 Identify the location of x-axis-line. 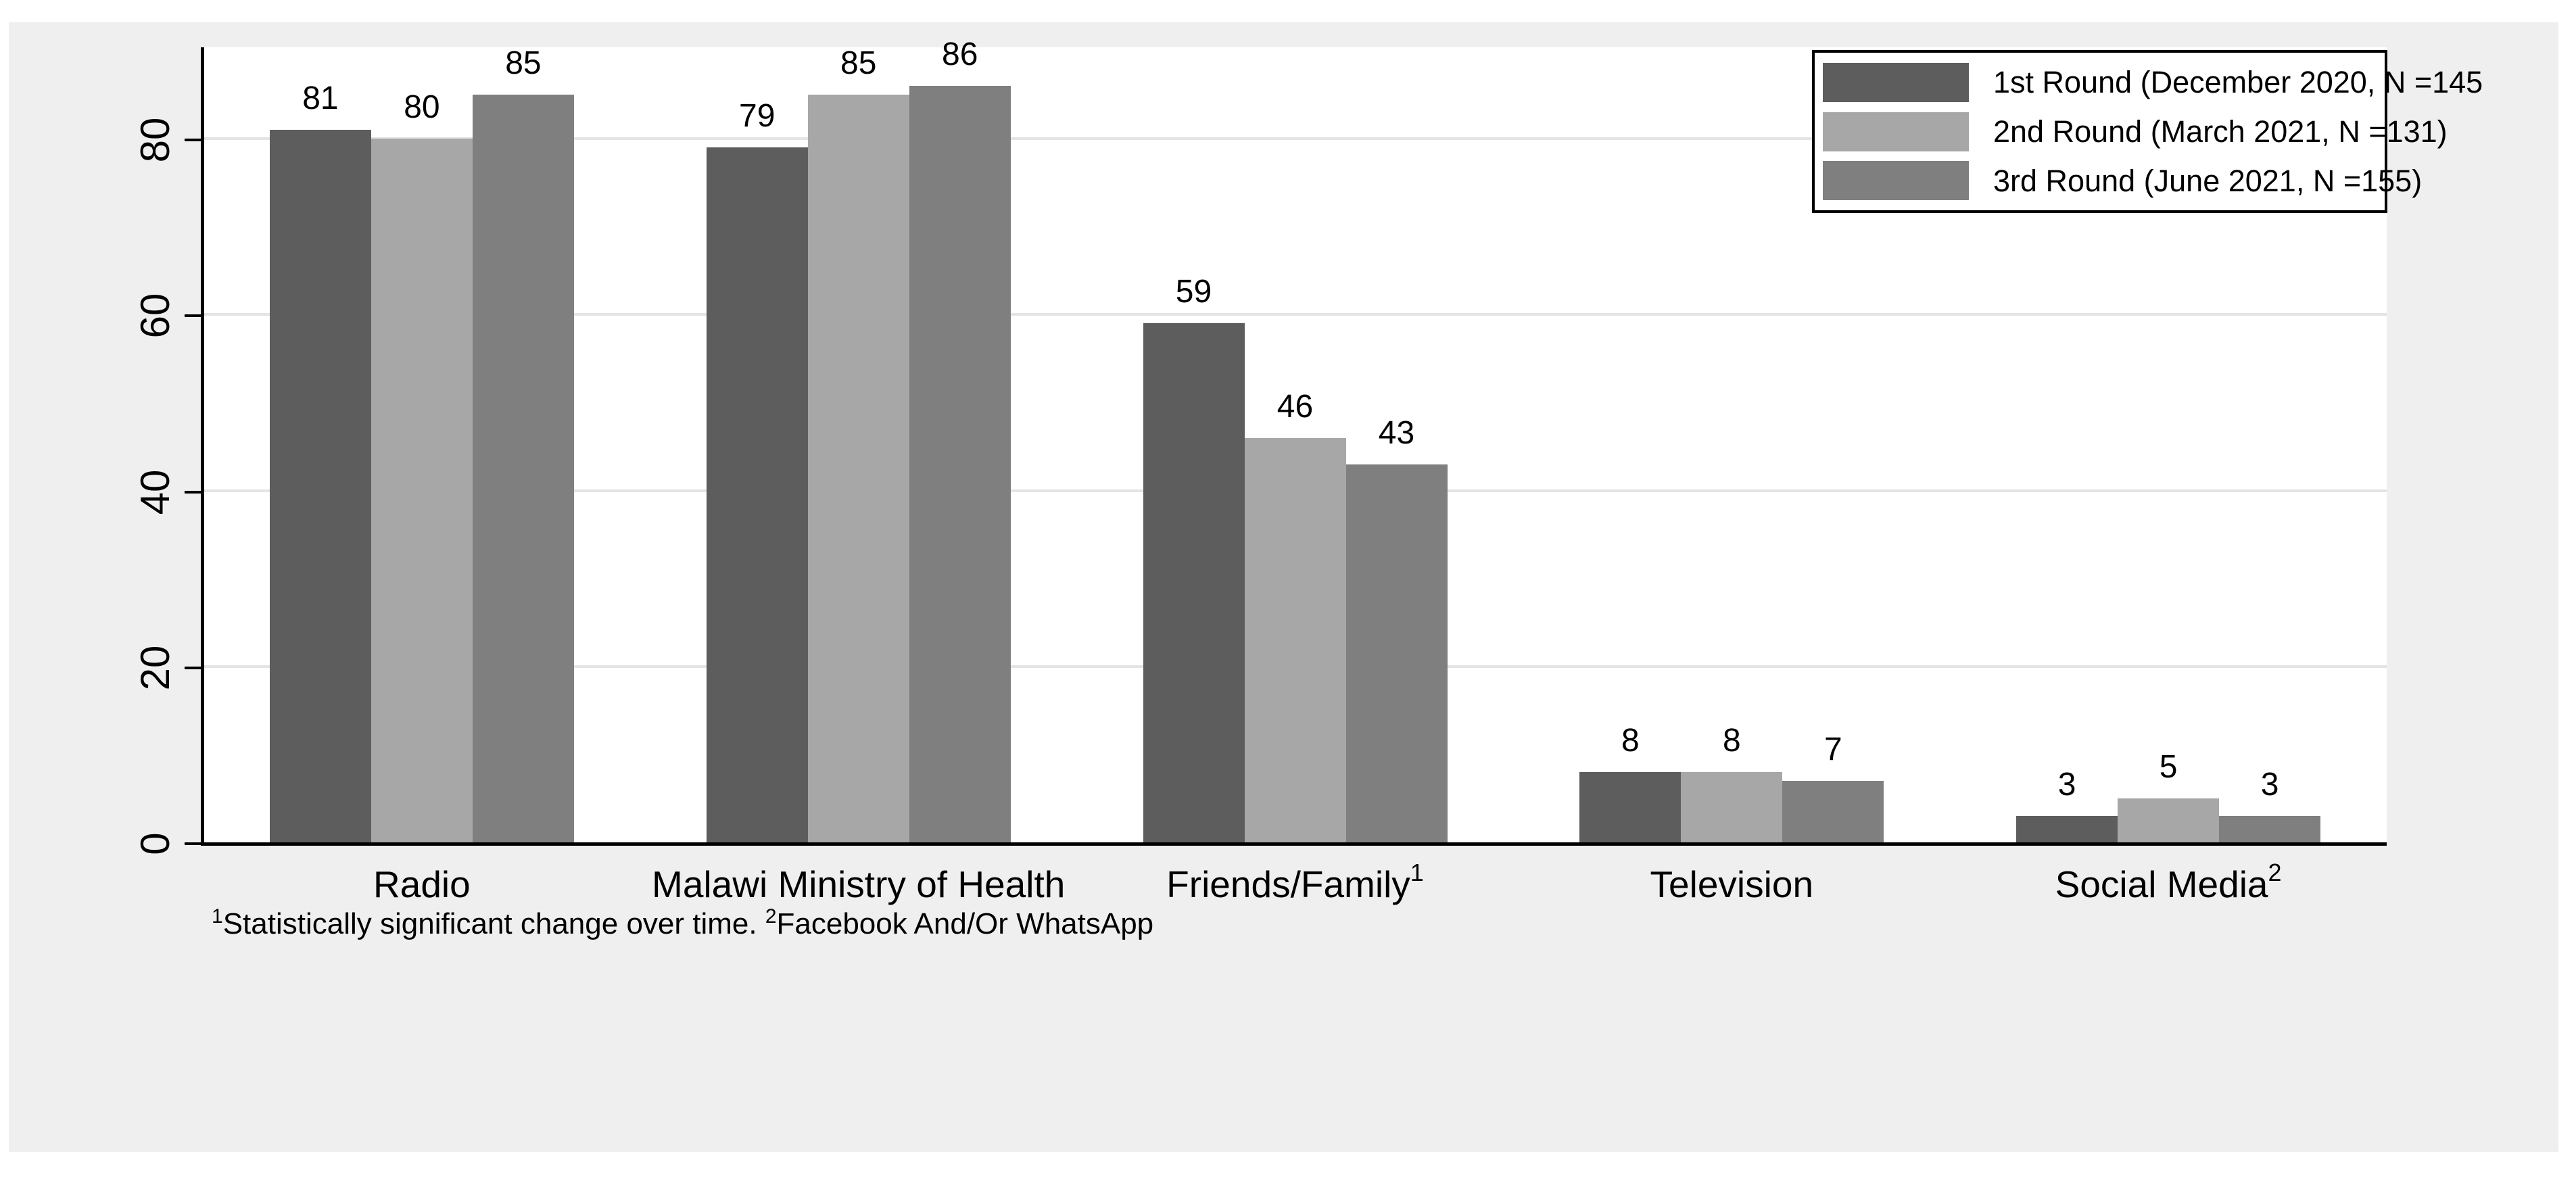
(1294, 844).